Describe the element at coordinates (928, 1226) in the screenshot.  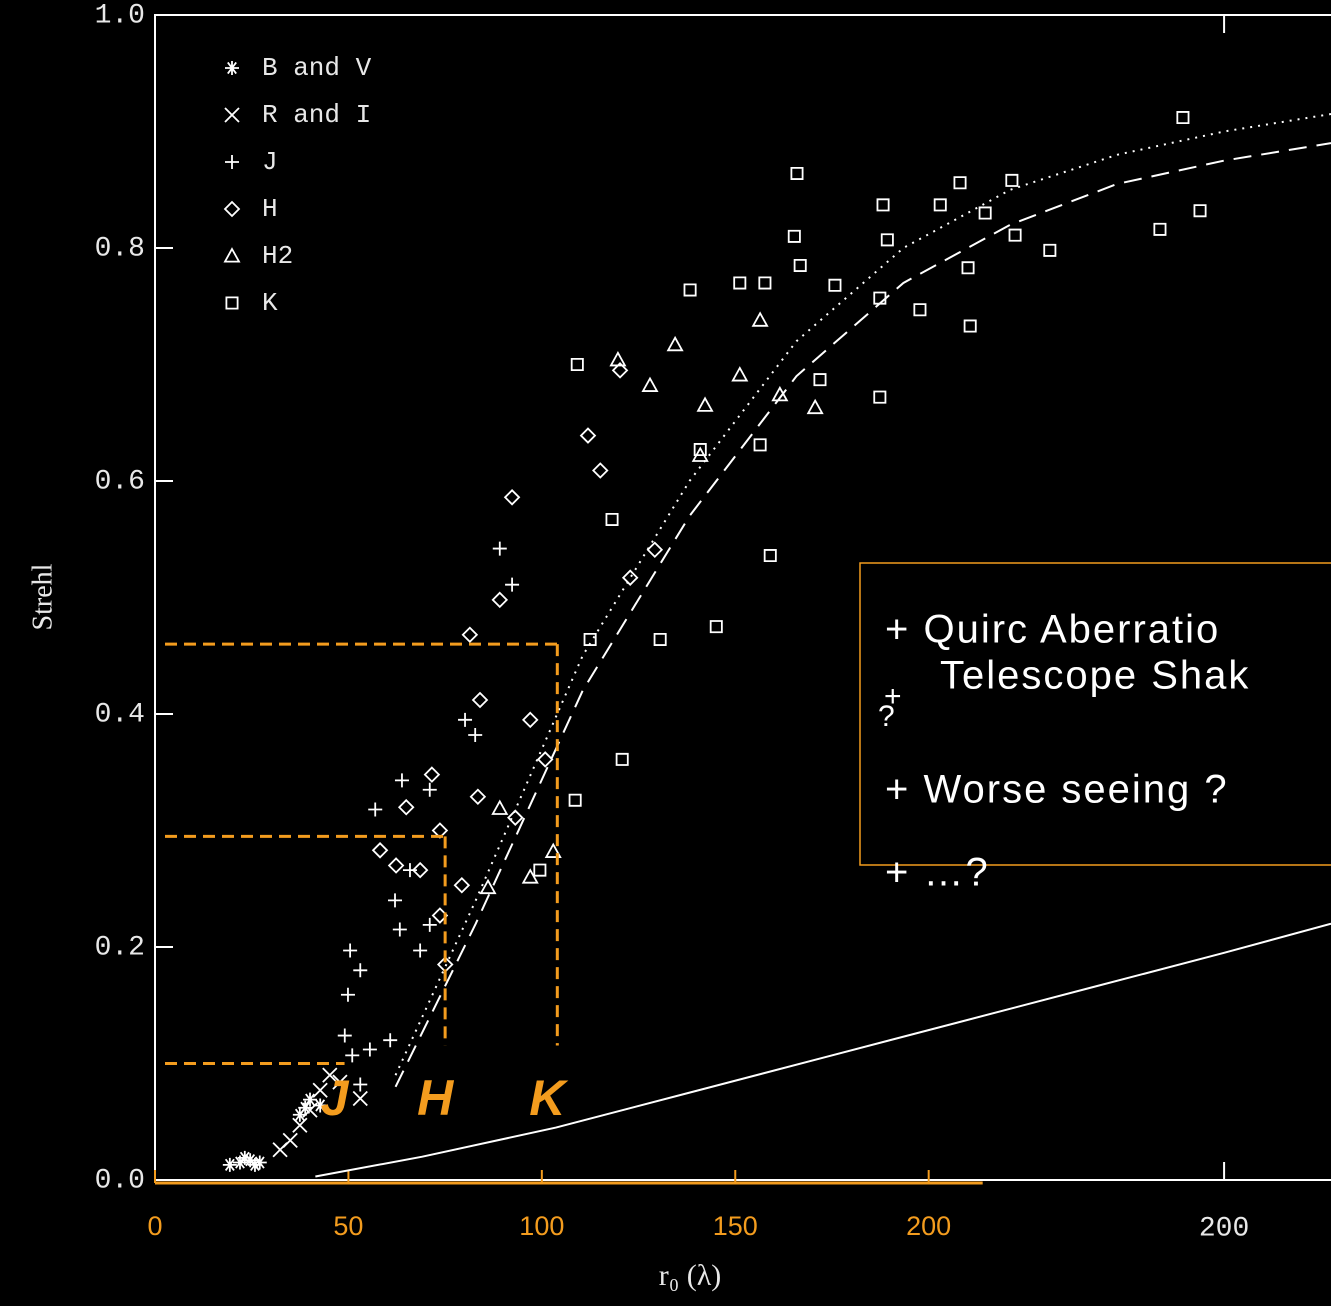
I see `x-tick-label: 200` at that location.